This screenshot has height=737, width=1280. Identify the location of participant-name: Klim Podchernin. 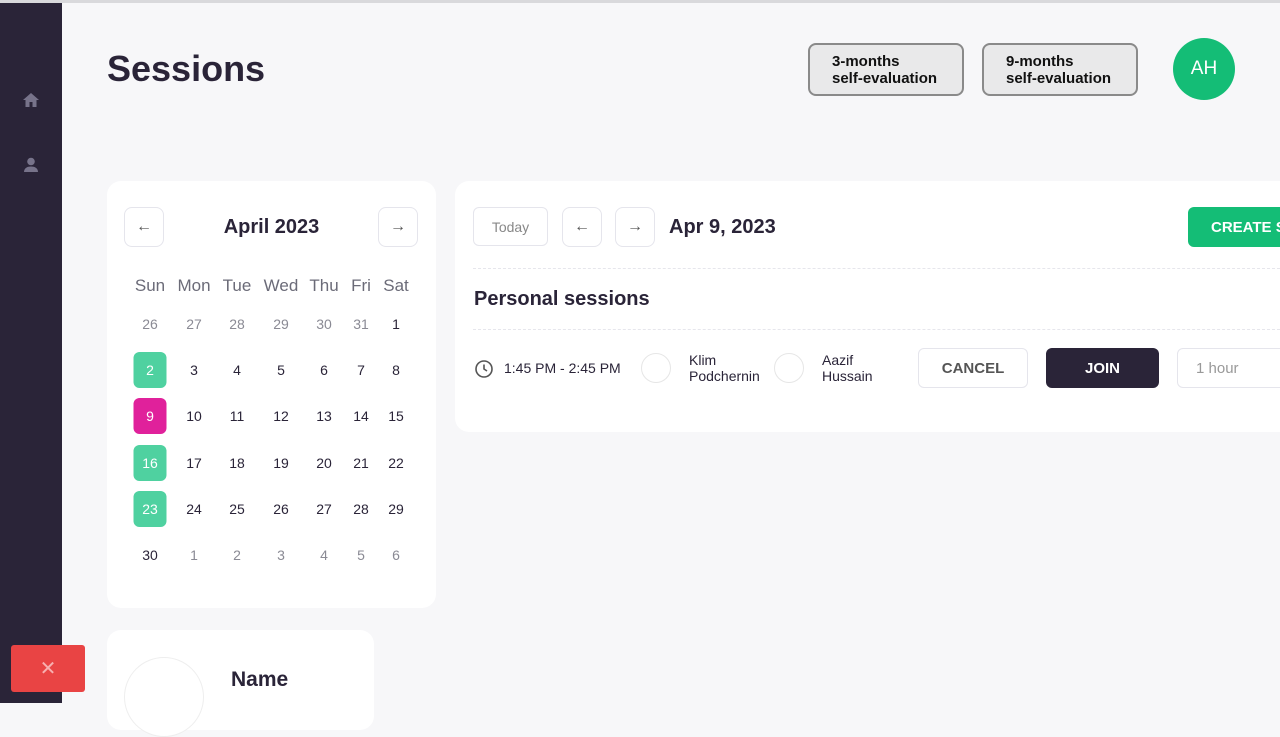
(724, 368).